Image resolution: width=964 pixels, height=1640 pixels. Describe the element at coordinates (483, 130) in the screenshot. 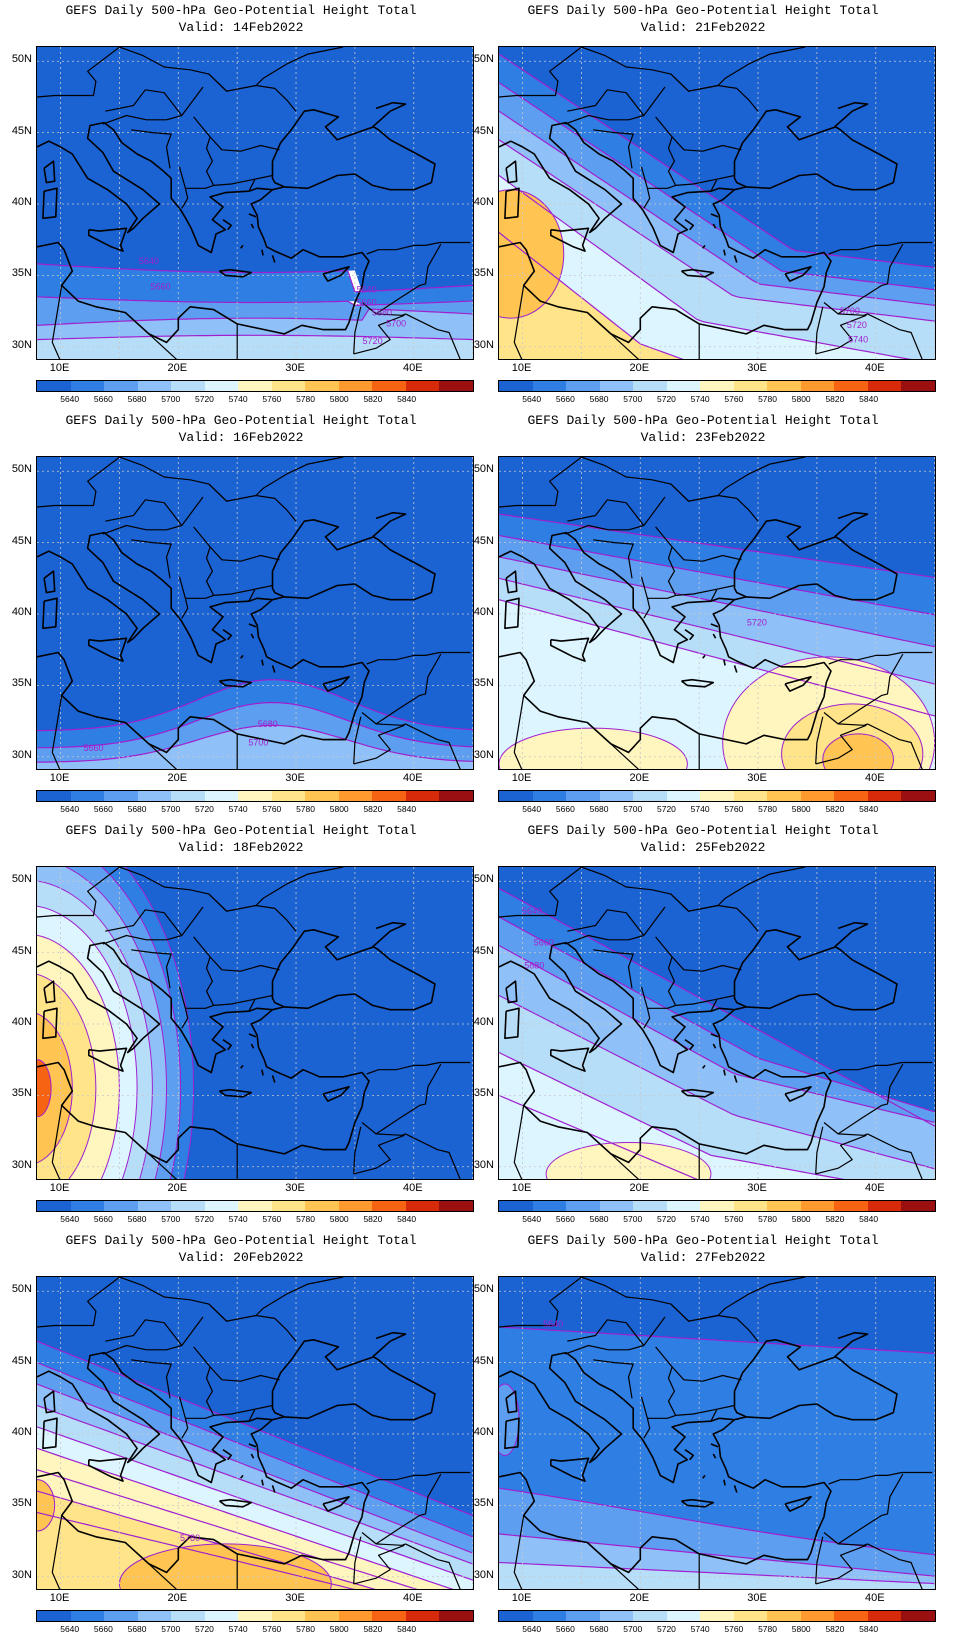

I see `latitude-label: 45N` at that location.